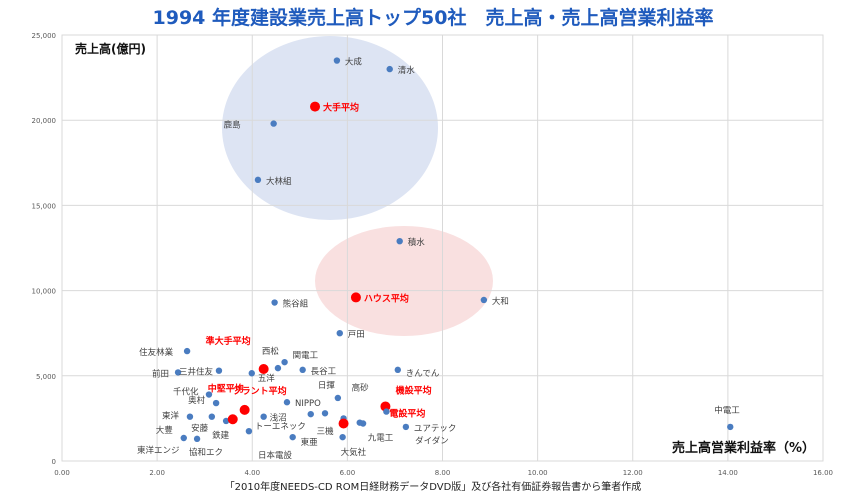  I want to click on point-label: 鉄建, so click(221, 435).